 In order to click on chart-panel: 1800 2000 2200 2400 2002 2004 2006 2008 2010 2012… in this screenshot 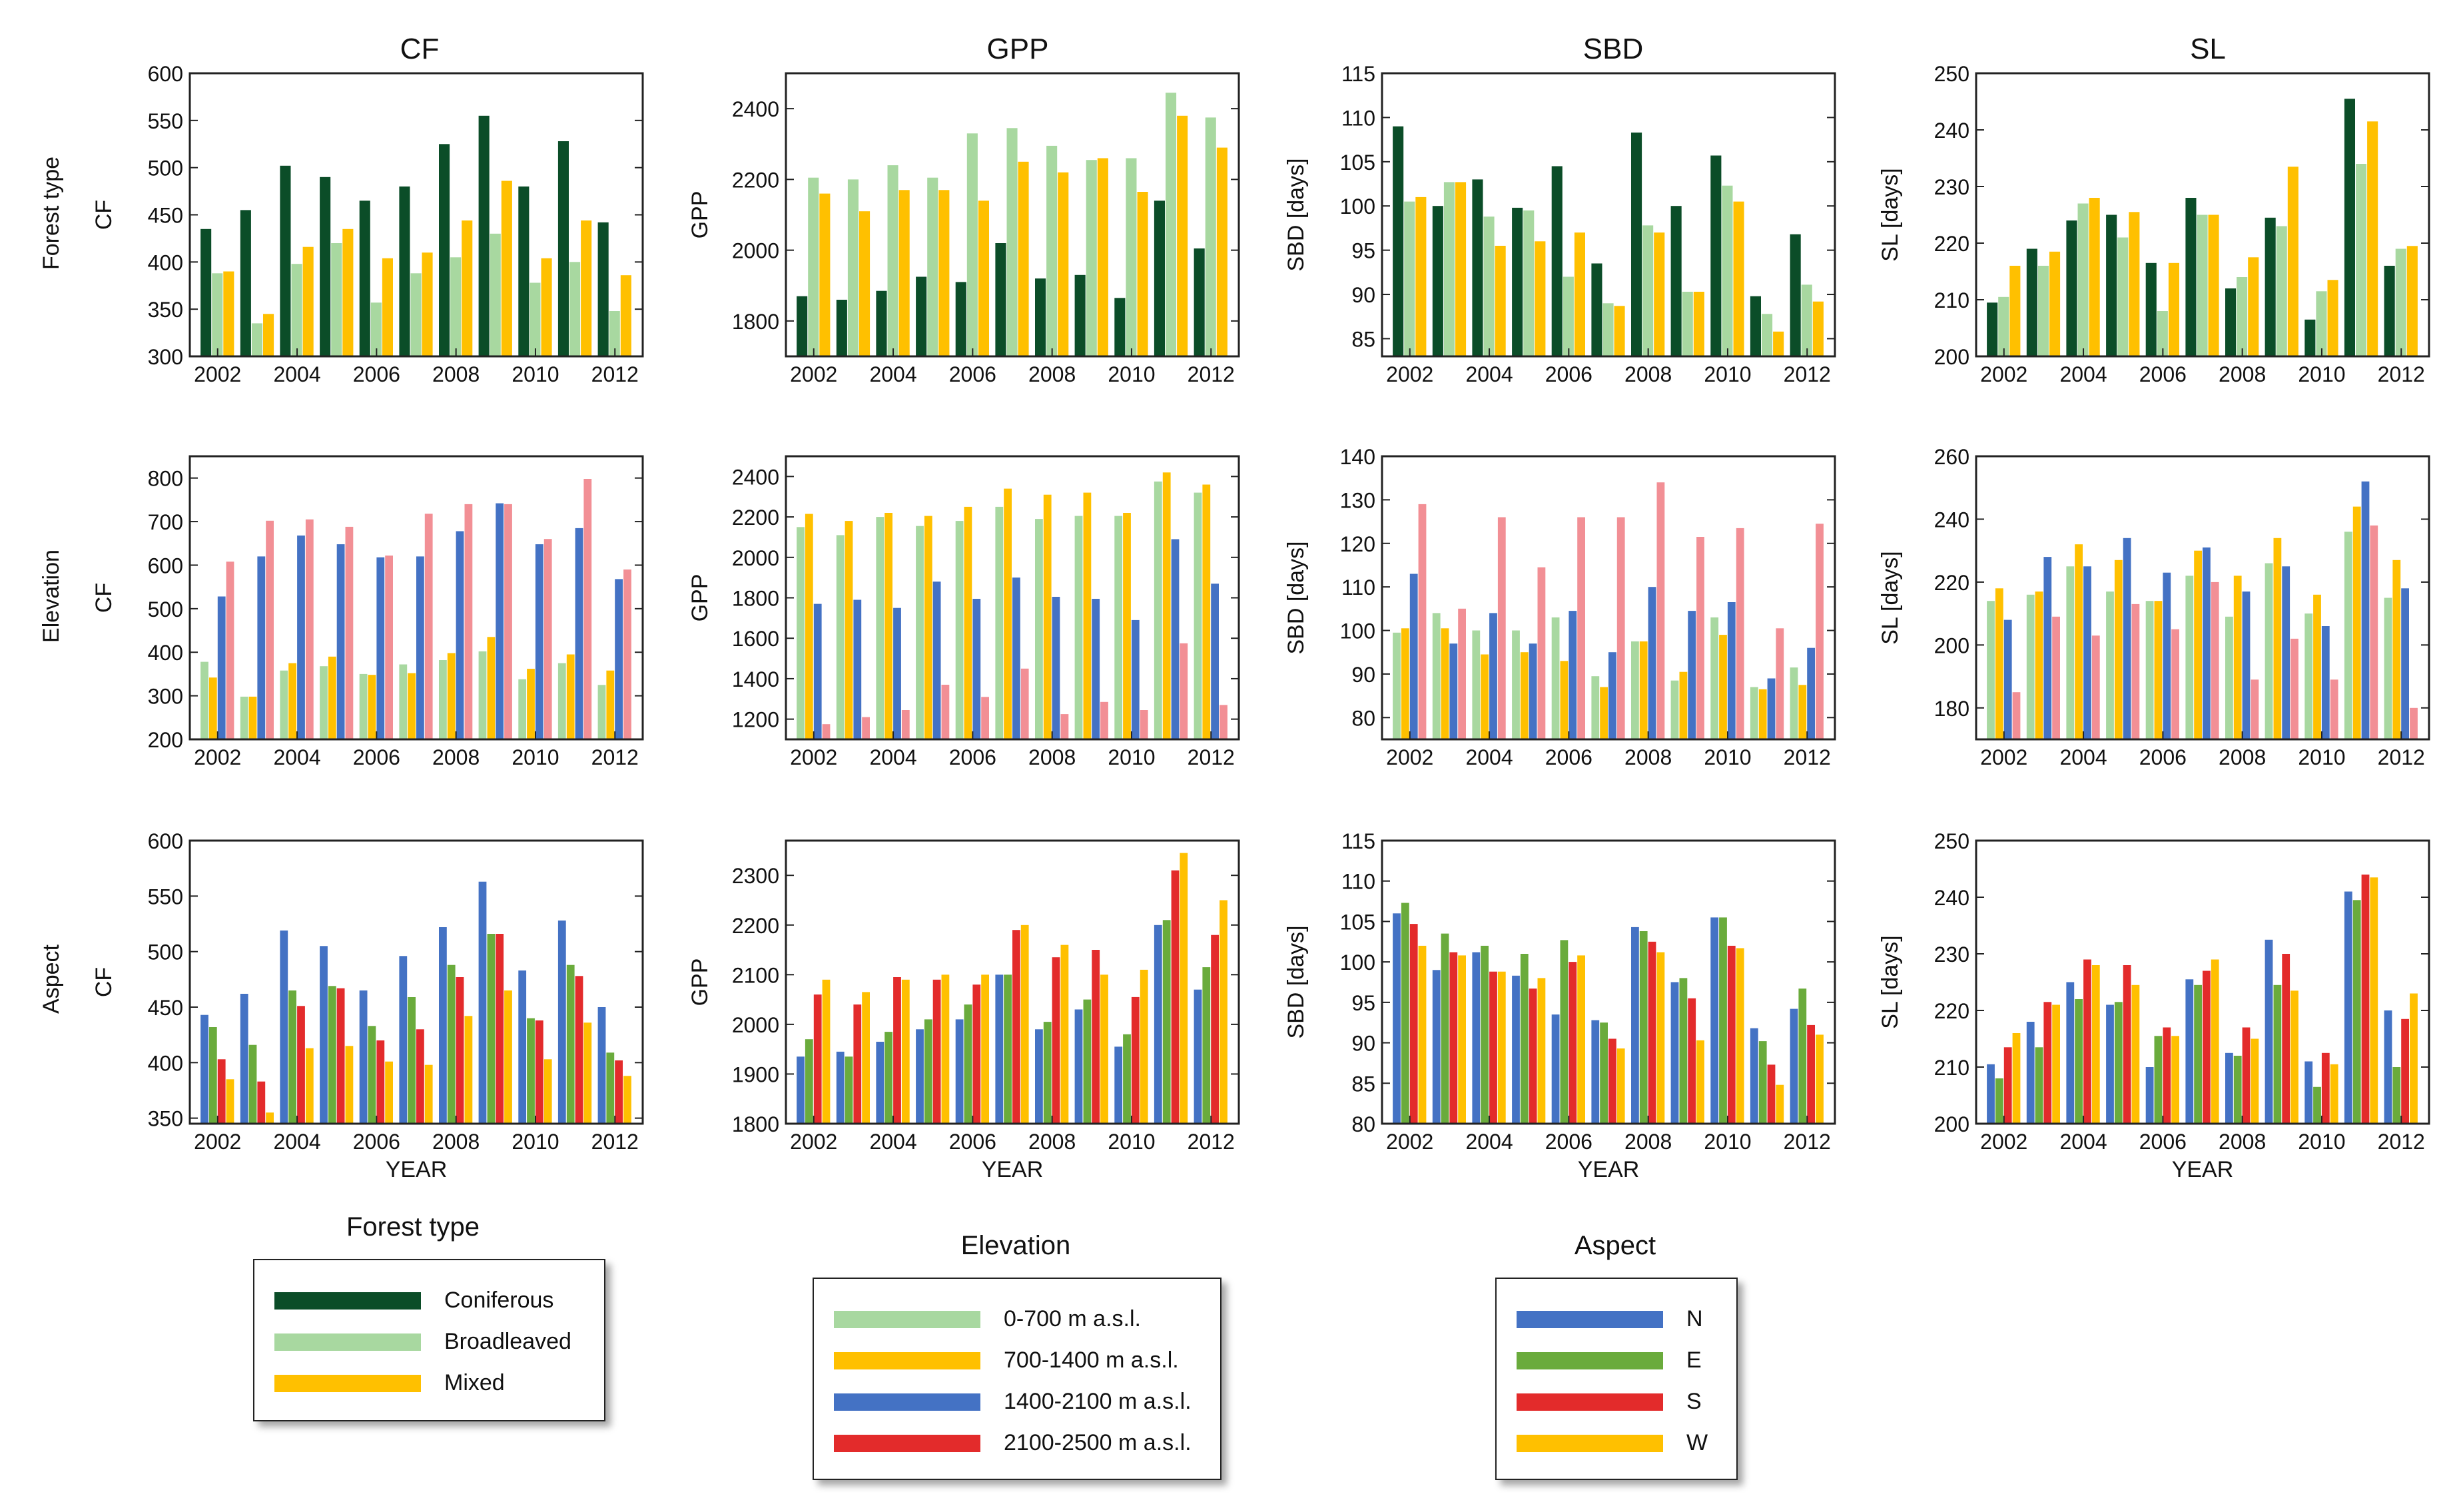, I will do `click(964, 229)`.